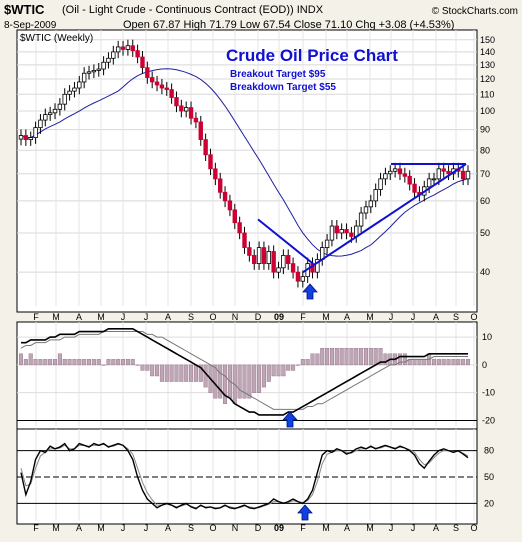 Image resolution: width=522 pixels, height=542 pixels. I want to click on macd-tick-label: 0, so click(484, 365).